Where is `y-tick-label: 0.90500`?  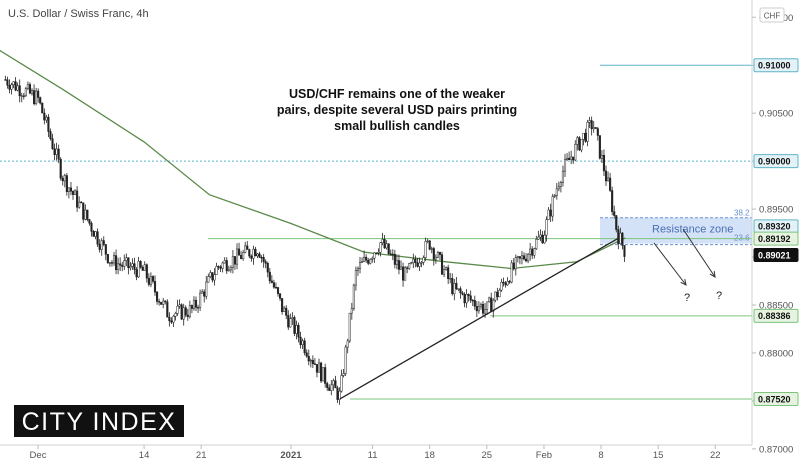 y-tick-label: 0.90500 is located at coordinates (776, 114).